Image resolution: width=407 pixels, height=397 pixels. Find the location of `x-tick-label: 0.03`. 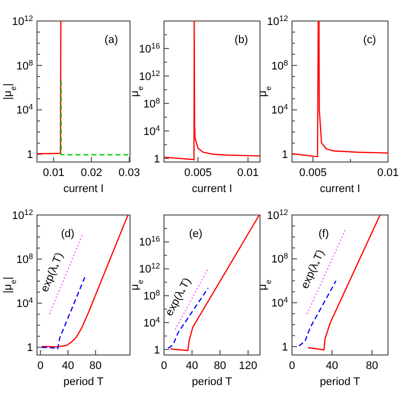

x-tick-label: 0.03 is located at coordinates (129, 173).